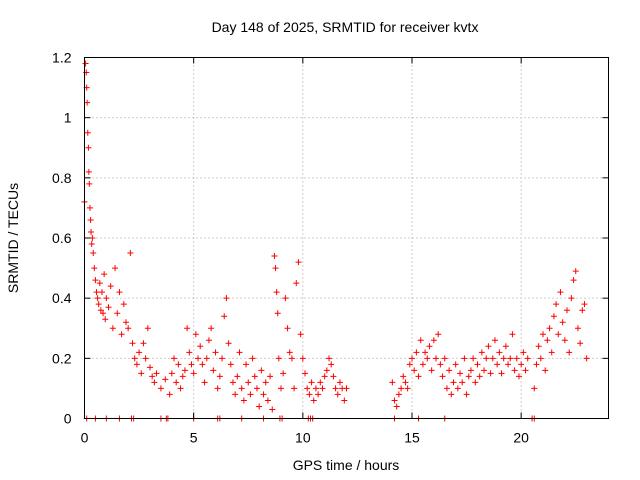 This screenshot has height=480, width=640. Describe the element at coordinates (521, 438) in the screenshot. I see `x-tick-label: 20` at that location.